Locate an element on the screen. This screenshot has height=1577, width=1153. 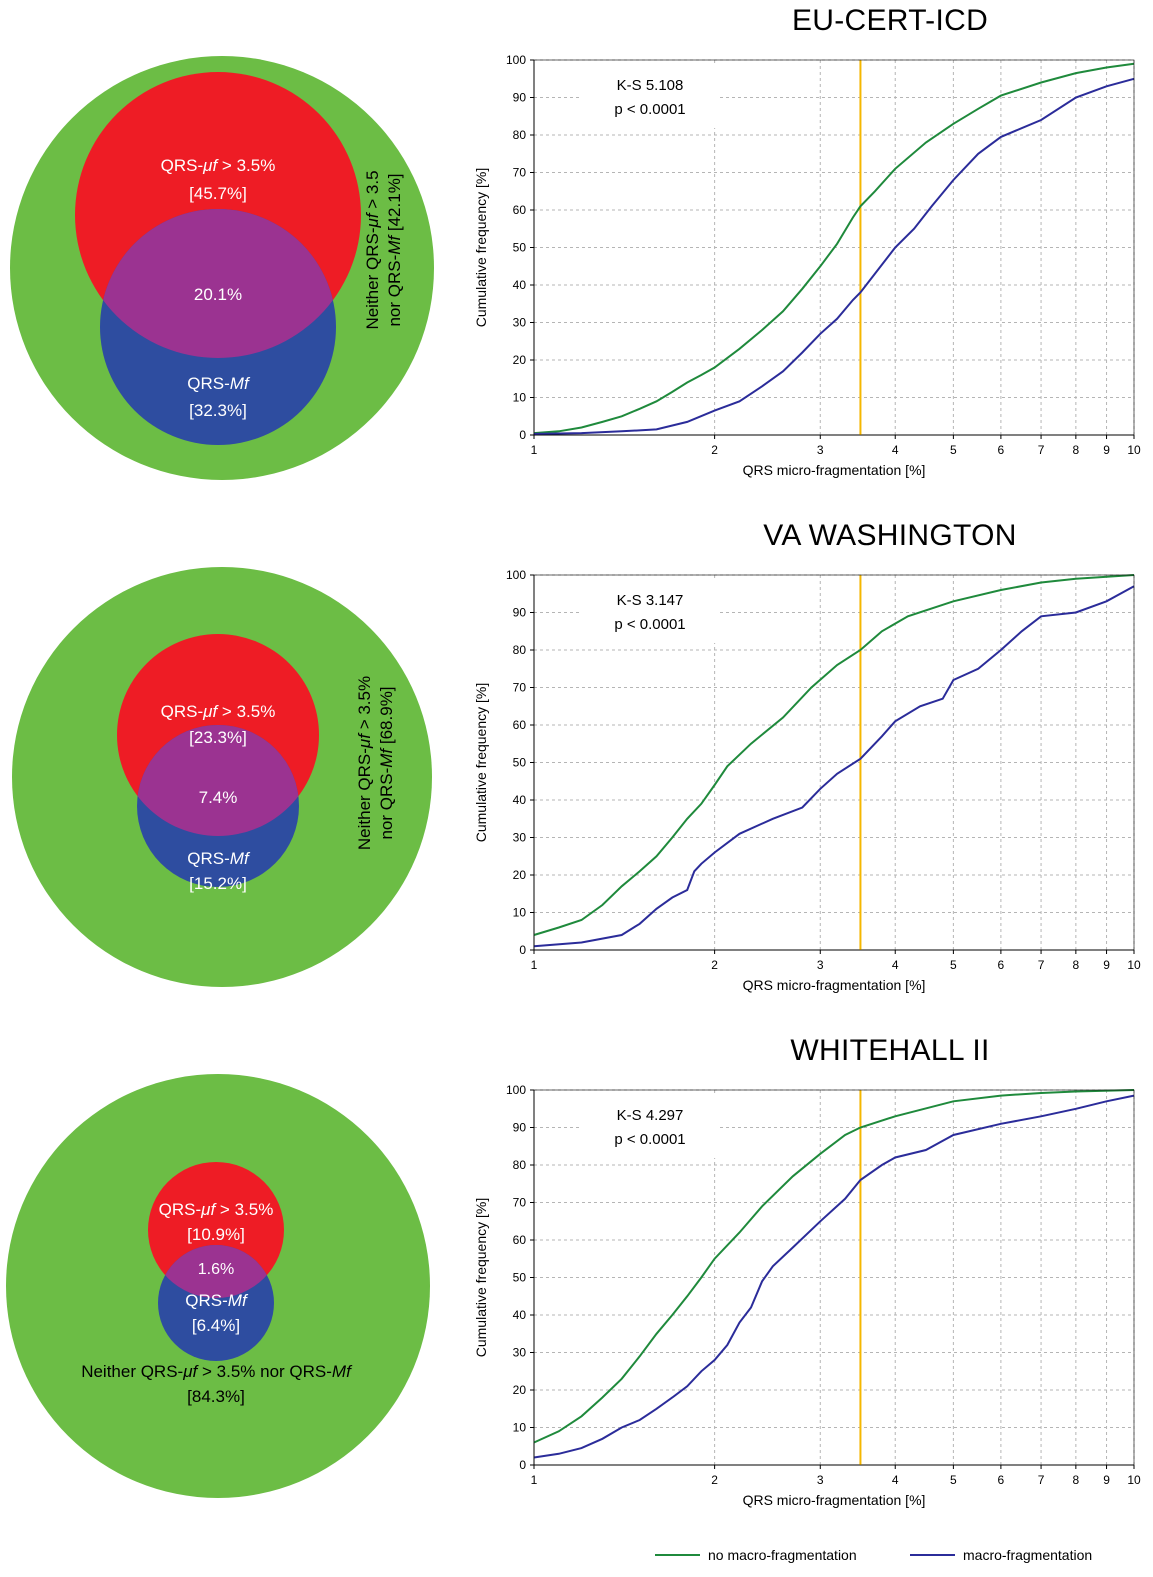
svg-text: nor QRS-Mf [42.1%] is located at coordinates (394, 249).